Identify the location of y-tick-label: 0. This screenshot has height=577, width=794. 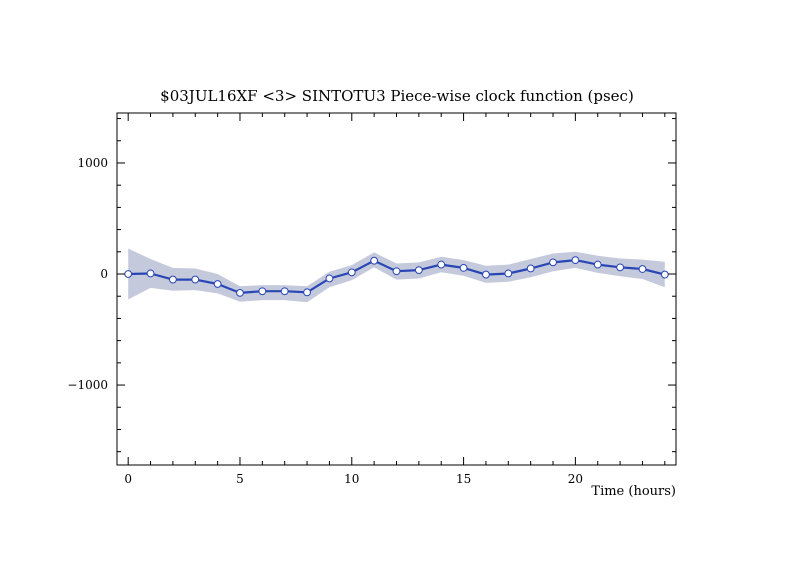
(104, 274).